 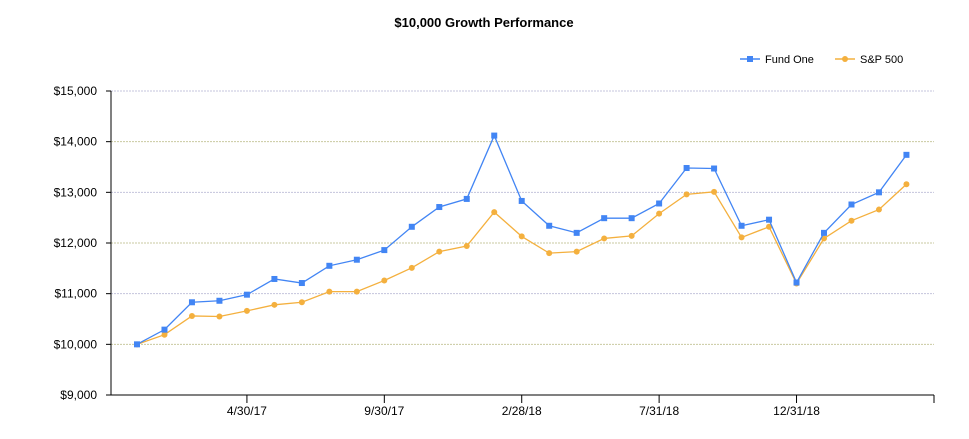 I want to click on legend-label: Fund One, so click(x=789, y=60).